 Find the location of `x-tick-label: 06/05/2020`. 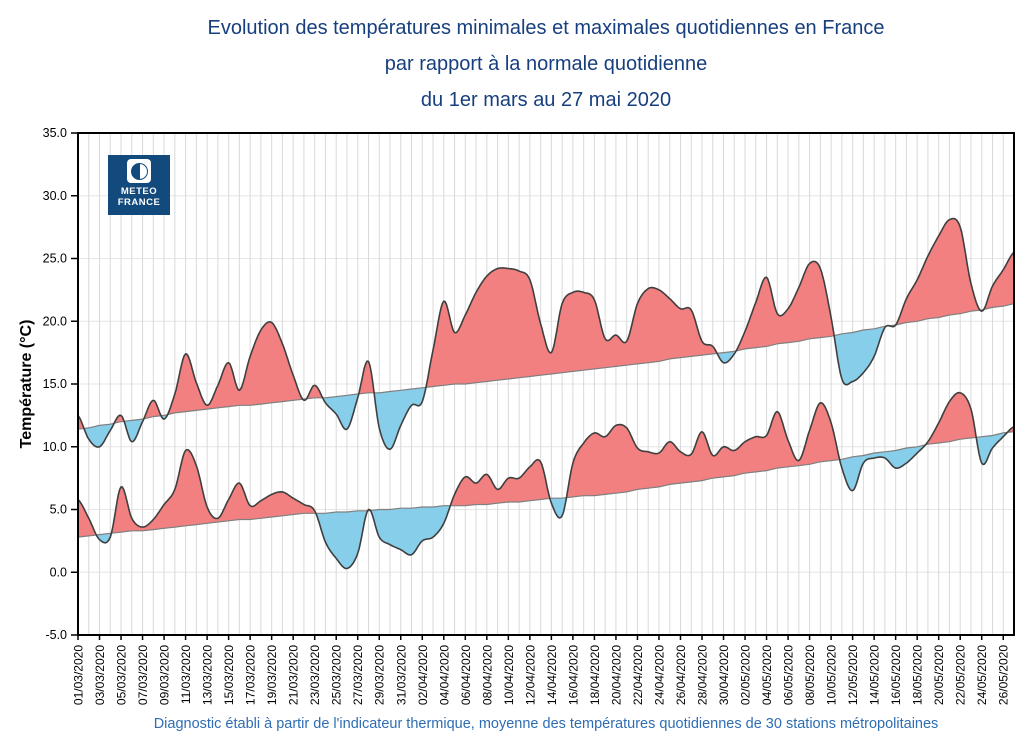

x-tick-label: 06/05/2020 is located at coordinates (789, 675).